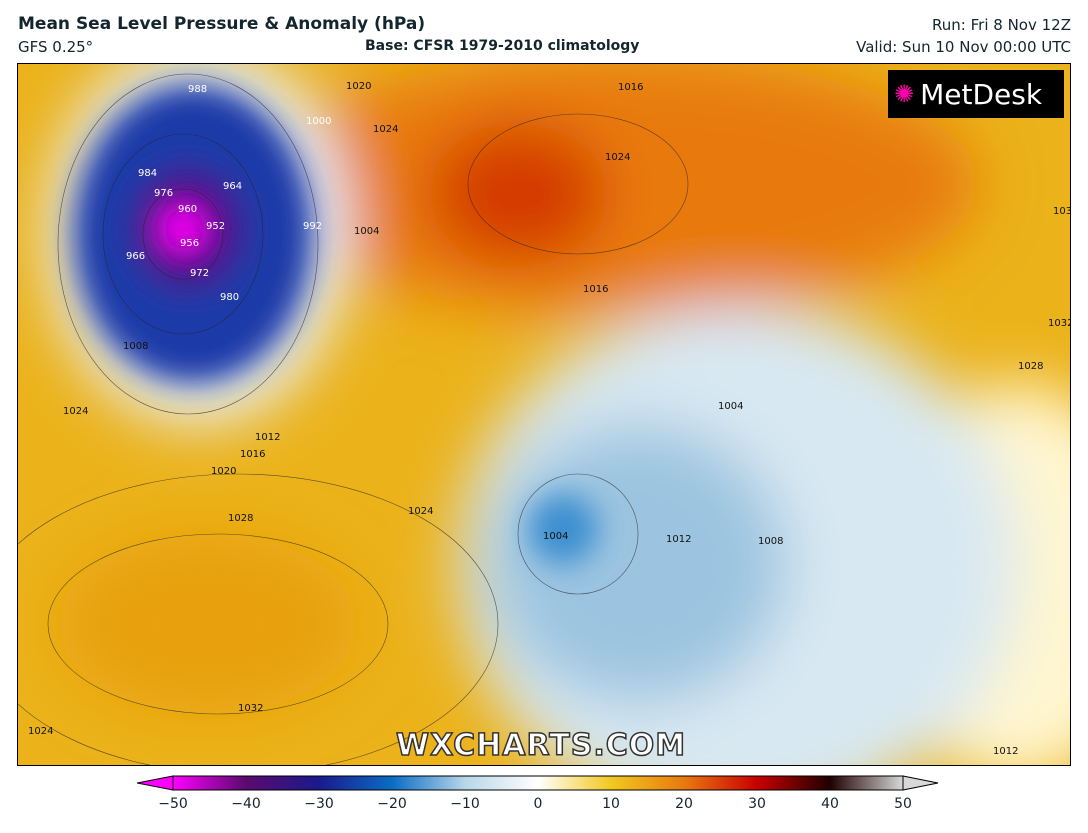  I want to click on colorbar-tick-label: 20, so click(684, 804).